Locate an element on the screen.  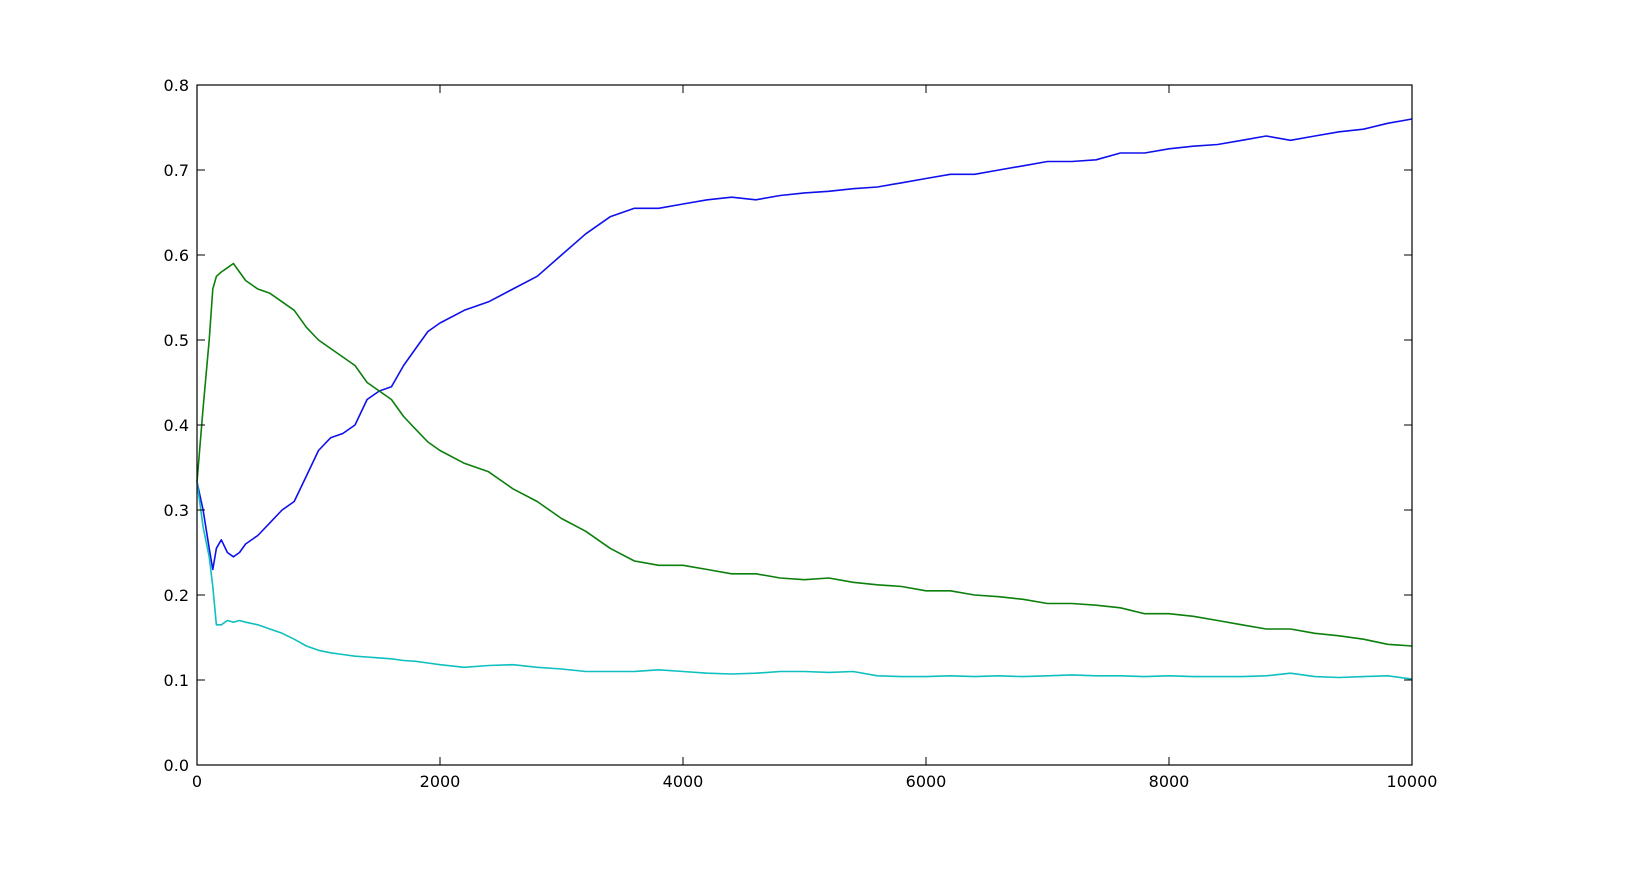
y-tick-label: 0.3 is located at coordinates (176, 510).